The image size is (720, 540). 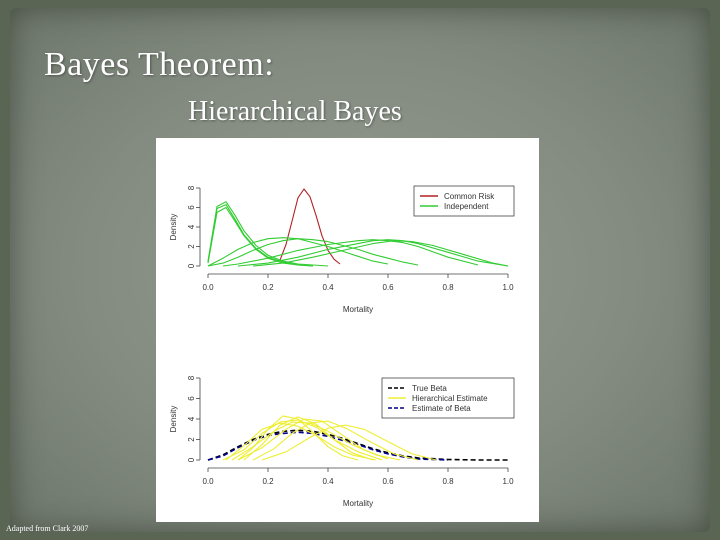 What do you see at coordinates (441, 408) in the screenshot?
I see `legend-entry: Estimate of Beta` at bounding box center [441, 408].